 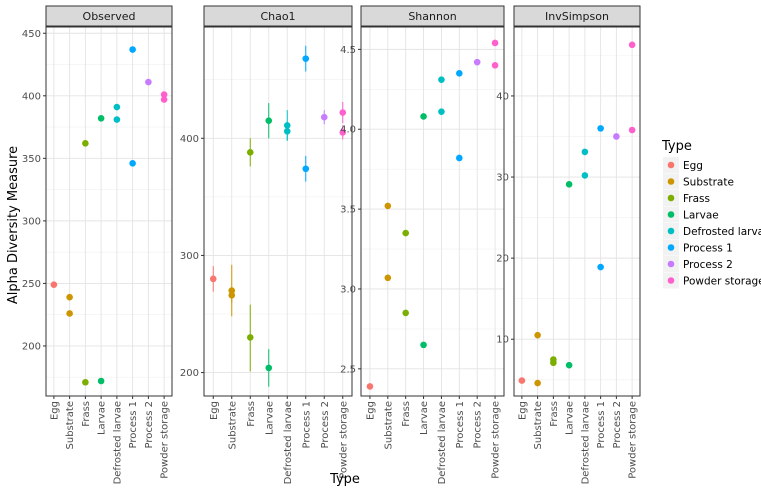 I want to click on legend-key-substrate, so click(x=671, y=181).